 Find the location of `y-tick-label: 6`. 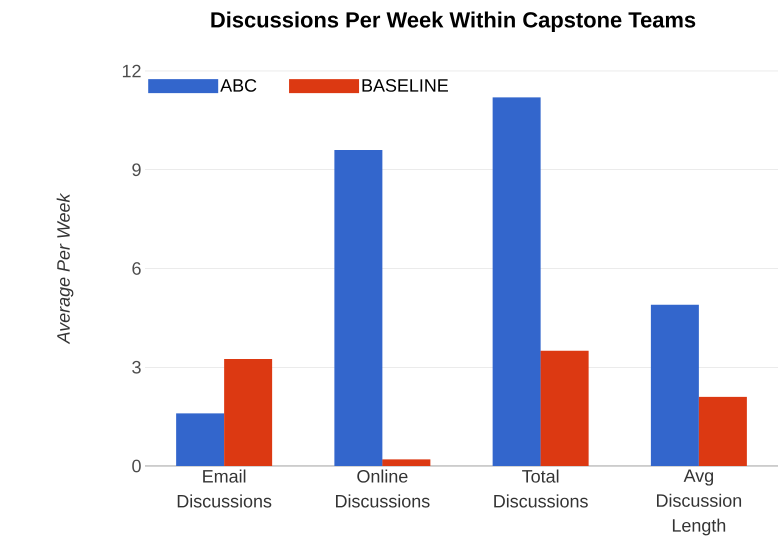

y-tick-label: 6 is located at coordinates (136, 268).